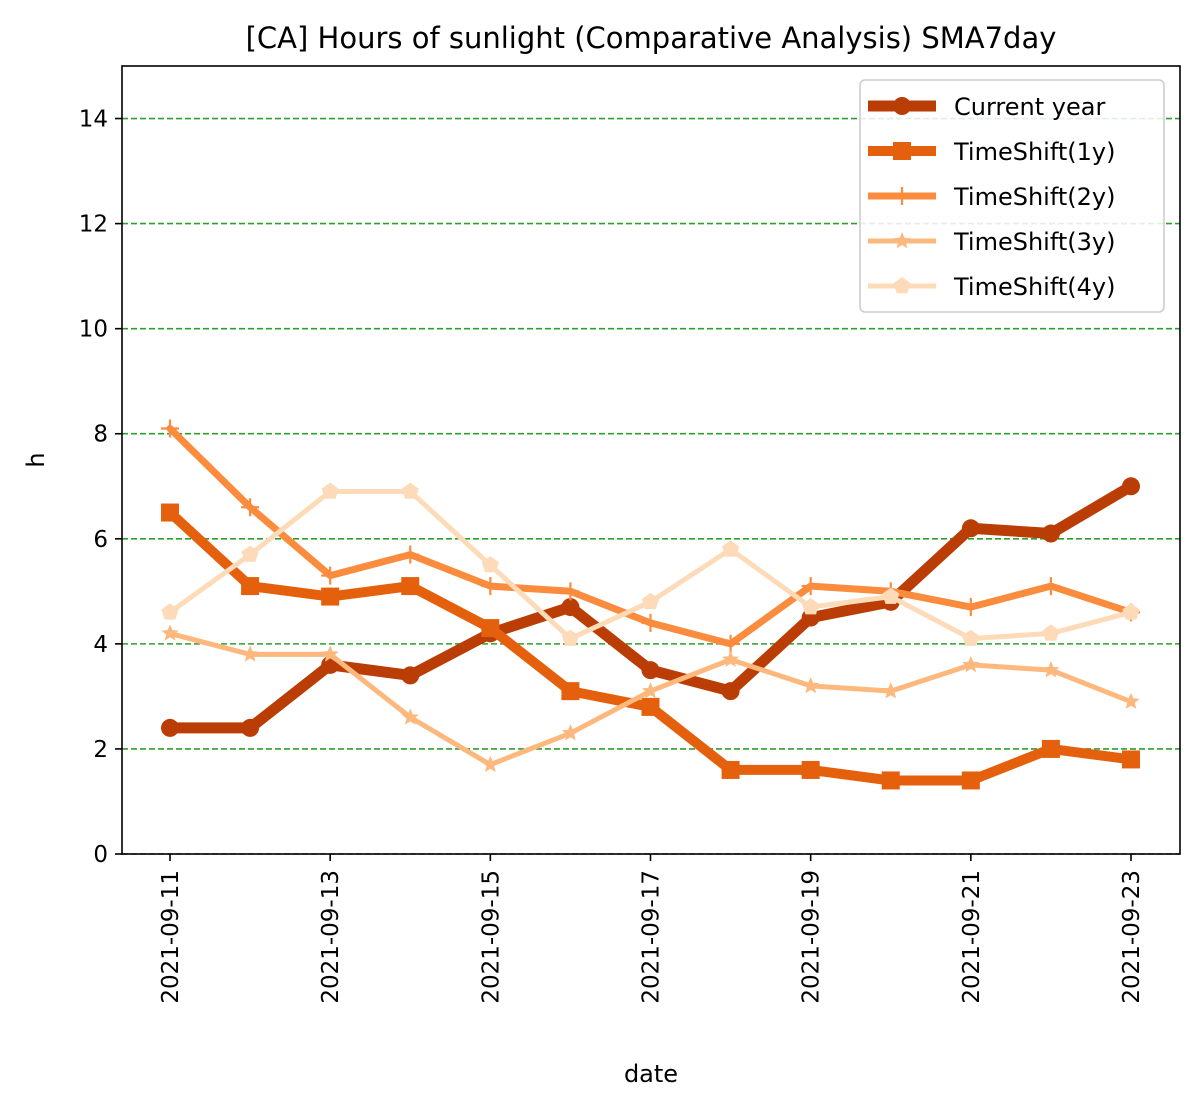 Image resolution: width=1200 pixels, height=1110 pixels. What do you see at coordinates (491, 937) in the screenshot?
I see `x-tick-label: 2021-09-15` at bounding box center [491, 937].